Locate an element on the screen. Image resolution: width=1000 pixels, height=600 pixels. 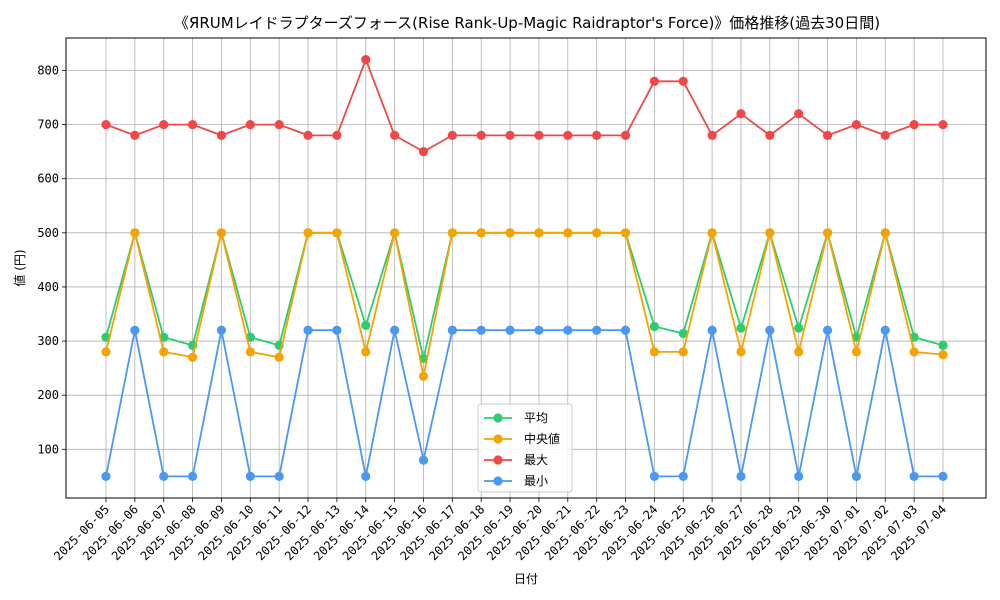
y-tick-label: 300 is located at coordinates (48, 341).